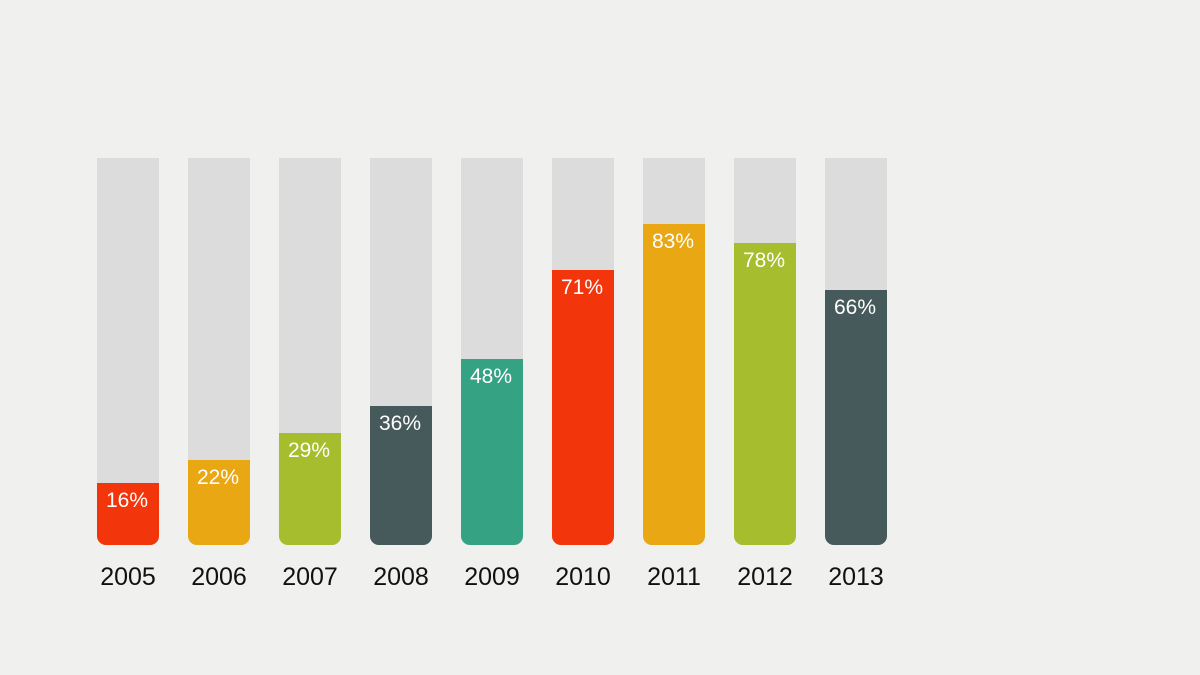  Describe the element at coordinates (218, 477) in the screenshot. I see `bar-value-label: 22%` at that location.